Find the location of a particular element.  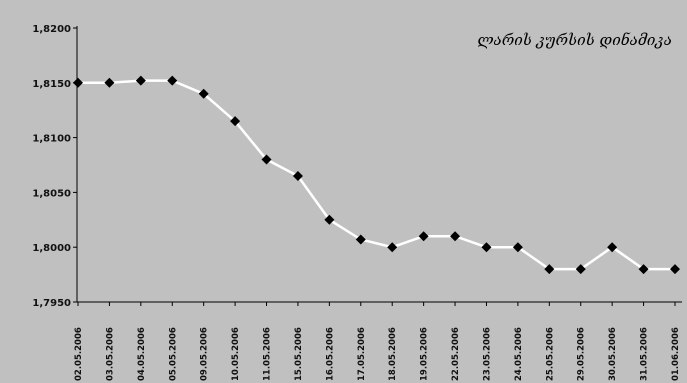

chart-title: ლარის კურსის დინამიკა is located at coordinates (574, 40).